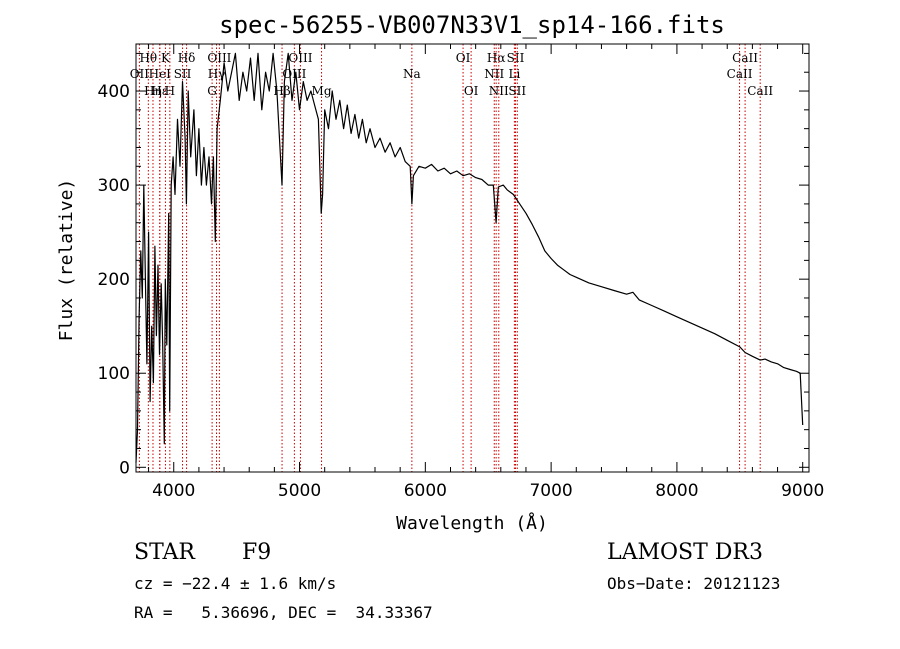 This screenshot has width=900, height=649. What do you see at coordinates (283, 612) in the screenshot?
I see `coordinates-readout: RA = 5.36696, DEC = 34.33367` at bounding box center [283, 612].